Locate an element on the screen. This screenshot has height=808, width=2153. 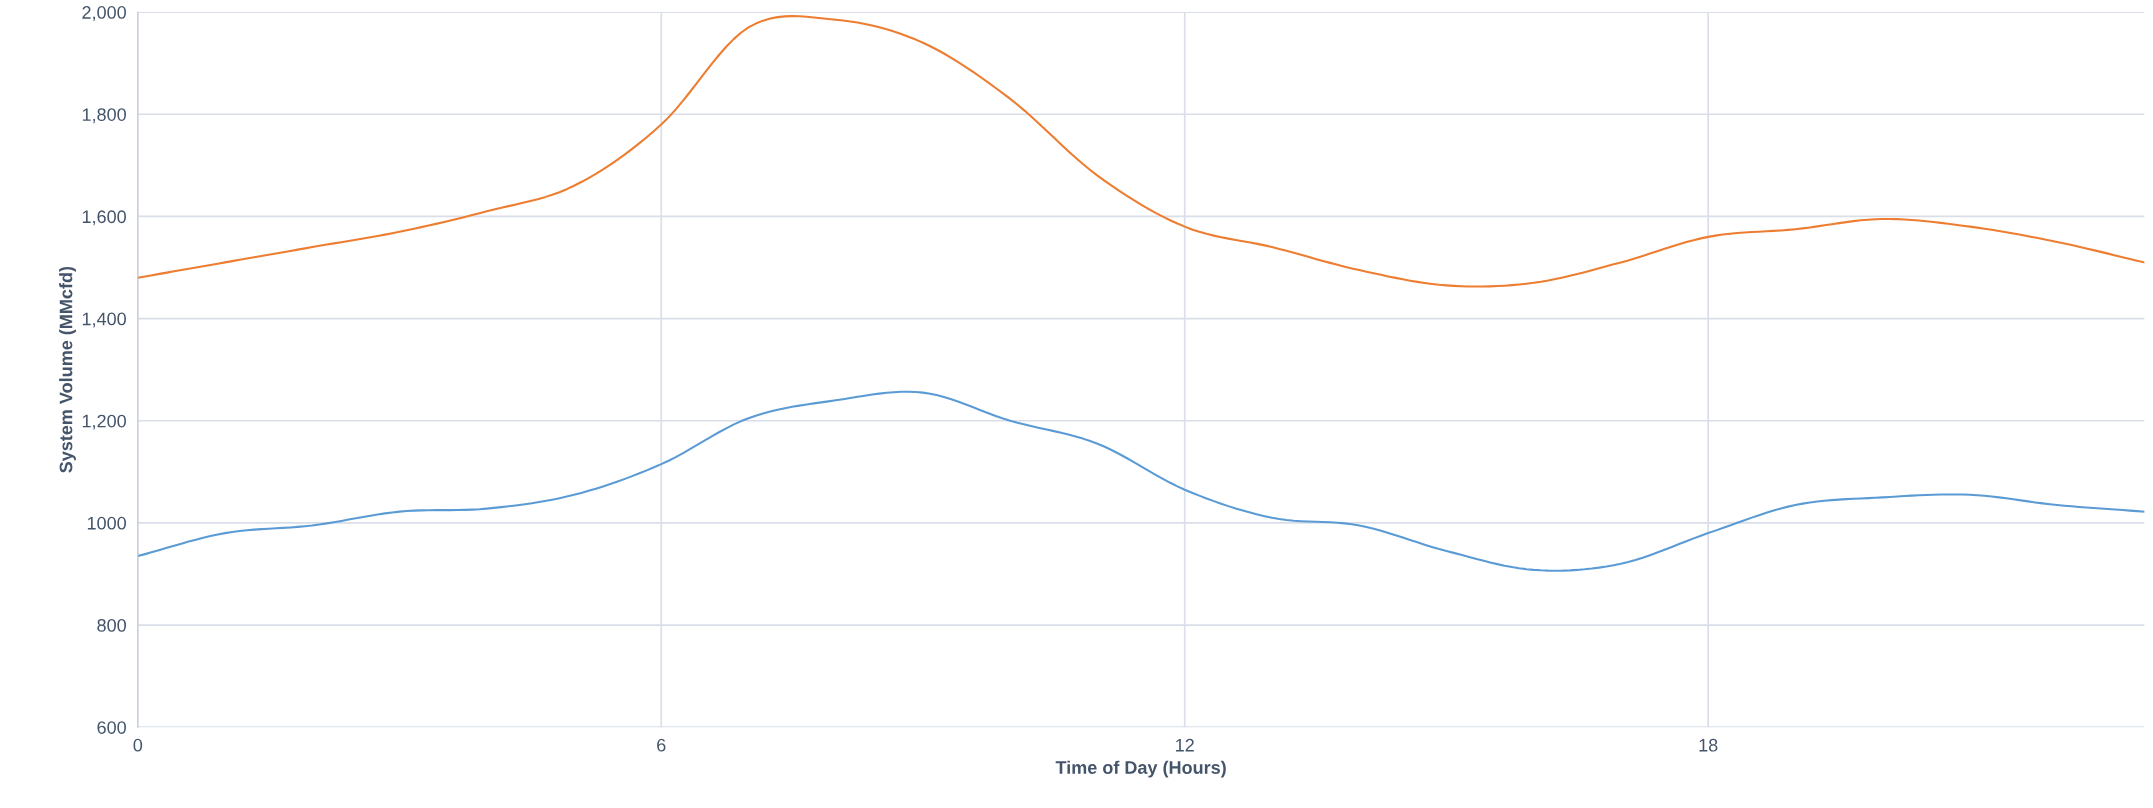
y-tick-label: 1,200 is located at coordinates (104, 422).